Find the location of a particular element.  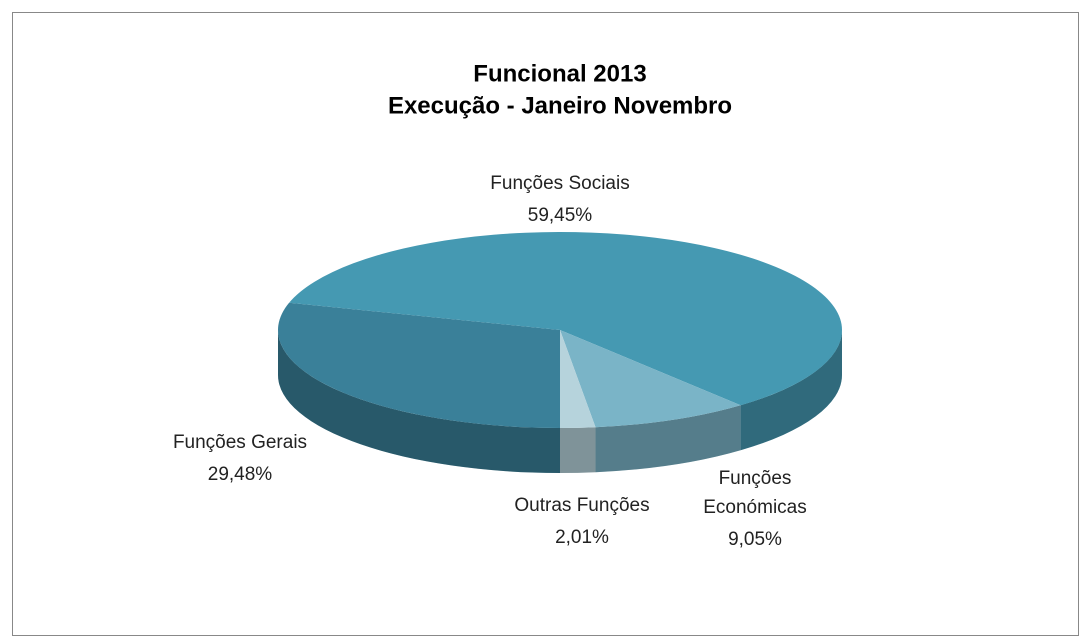

slice-label: Funções Gerais is located at coordinates (240, 442).